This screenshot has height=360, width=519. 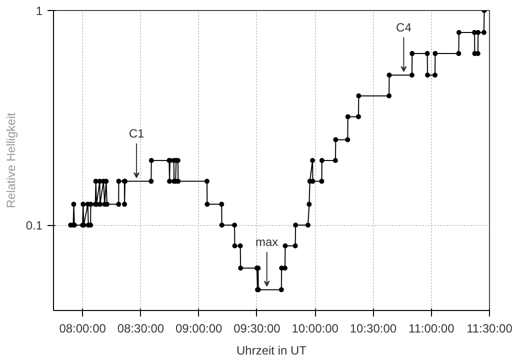 I want to click on annotation: max, so click(x=267, y=241).